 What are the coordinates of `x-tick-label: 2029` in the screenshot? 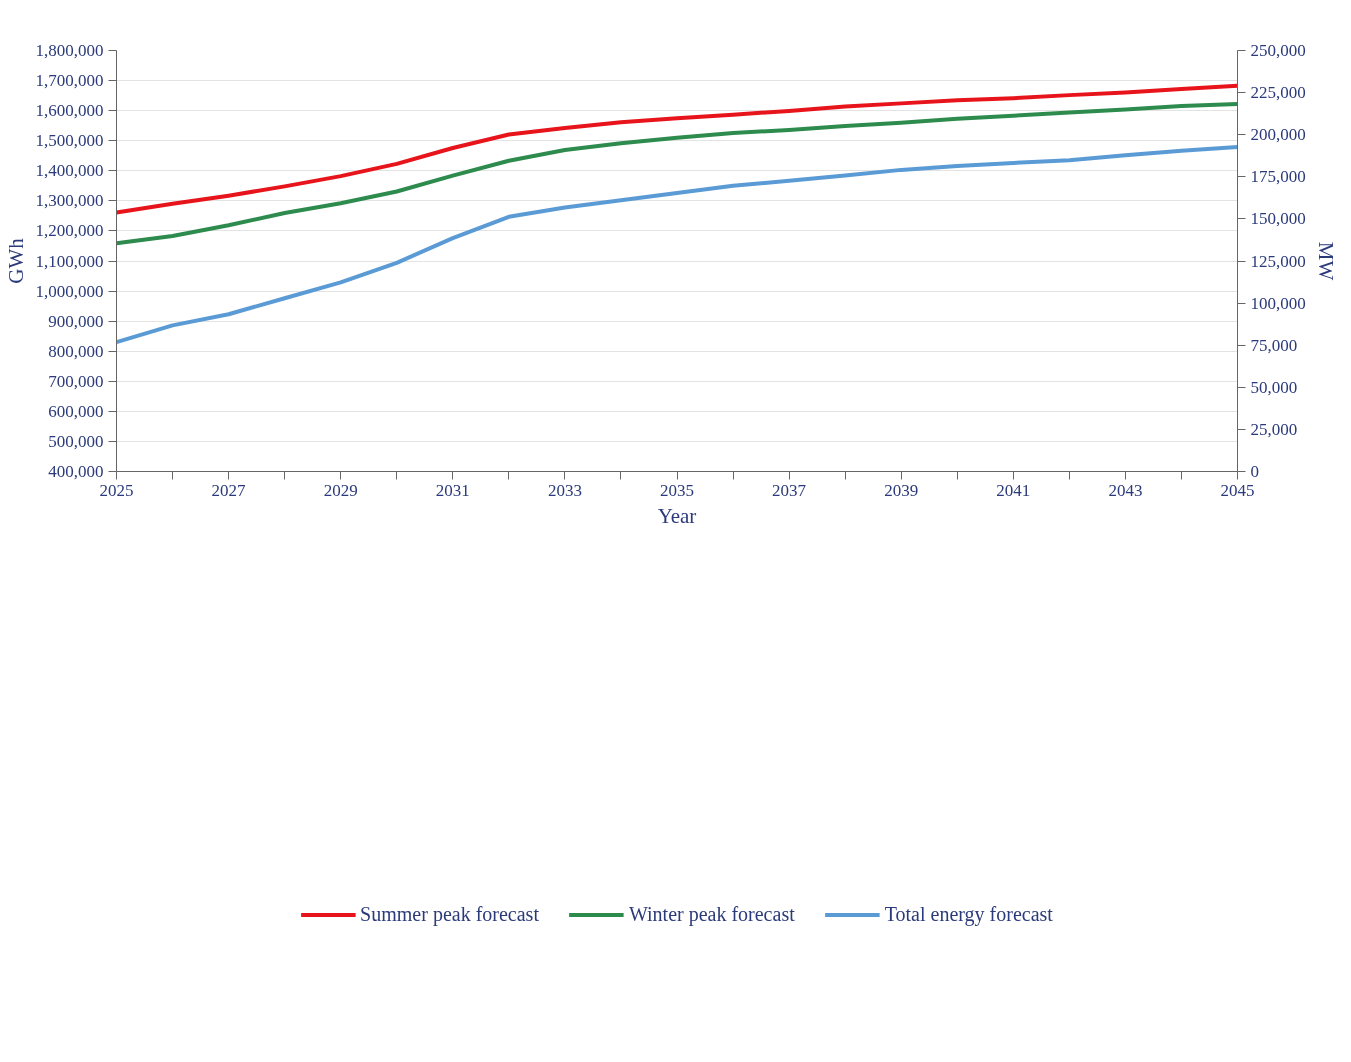 It's located at (340, 490).